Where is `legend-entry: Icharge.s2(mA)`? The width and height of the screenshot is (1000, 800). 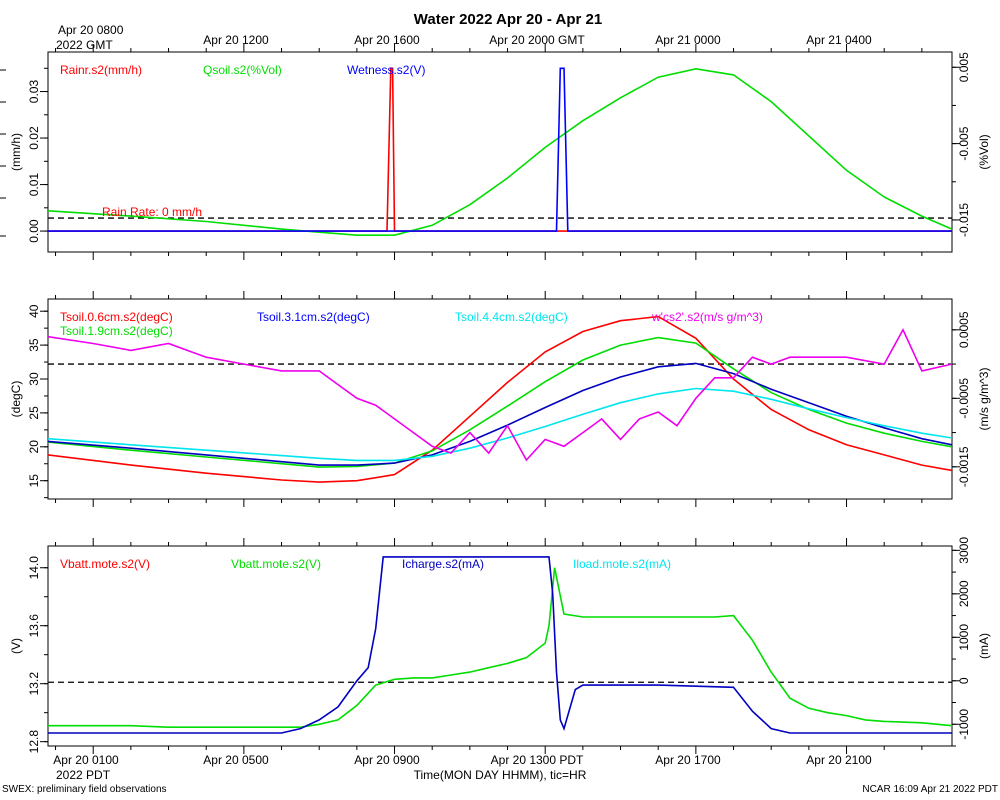 legend-entry: Icharge.s2(mA) is located at coordinates (443, 564).